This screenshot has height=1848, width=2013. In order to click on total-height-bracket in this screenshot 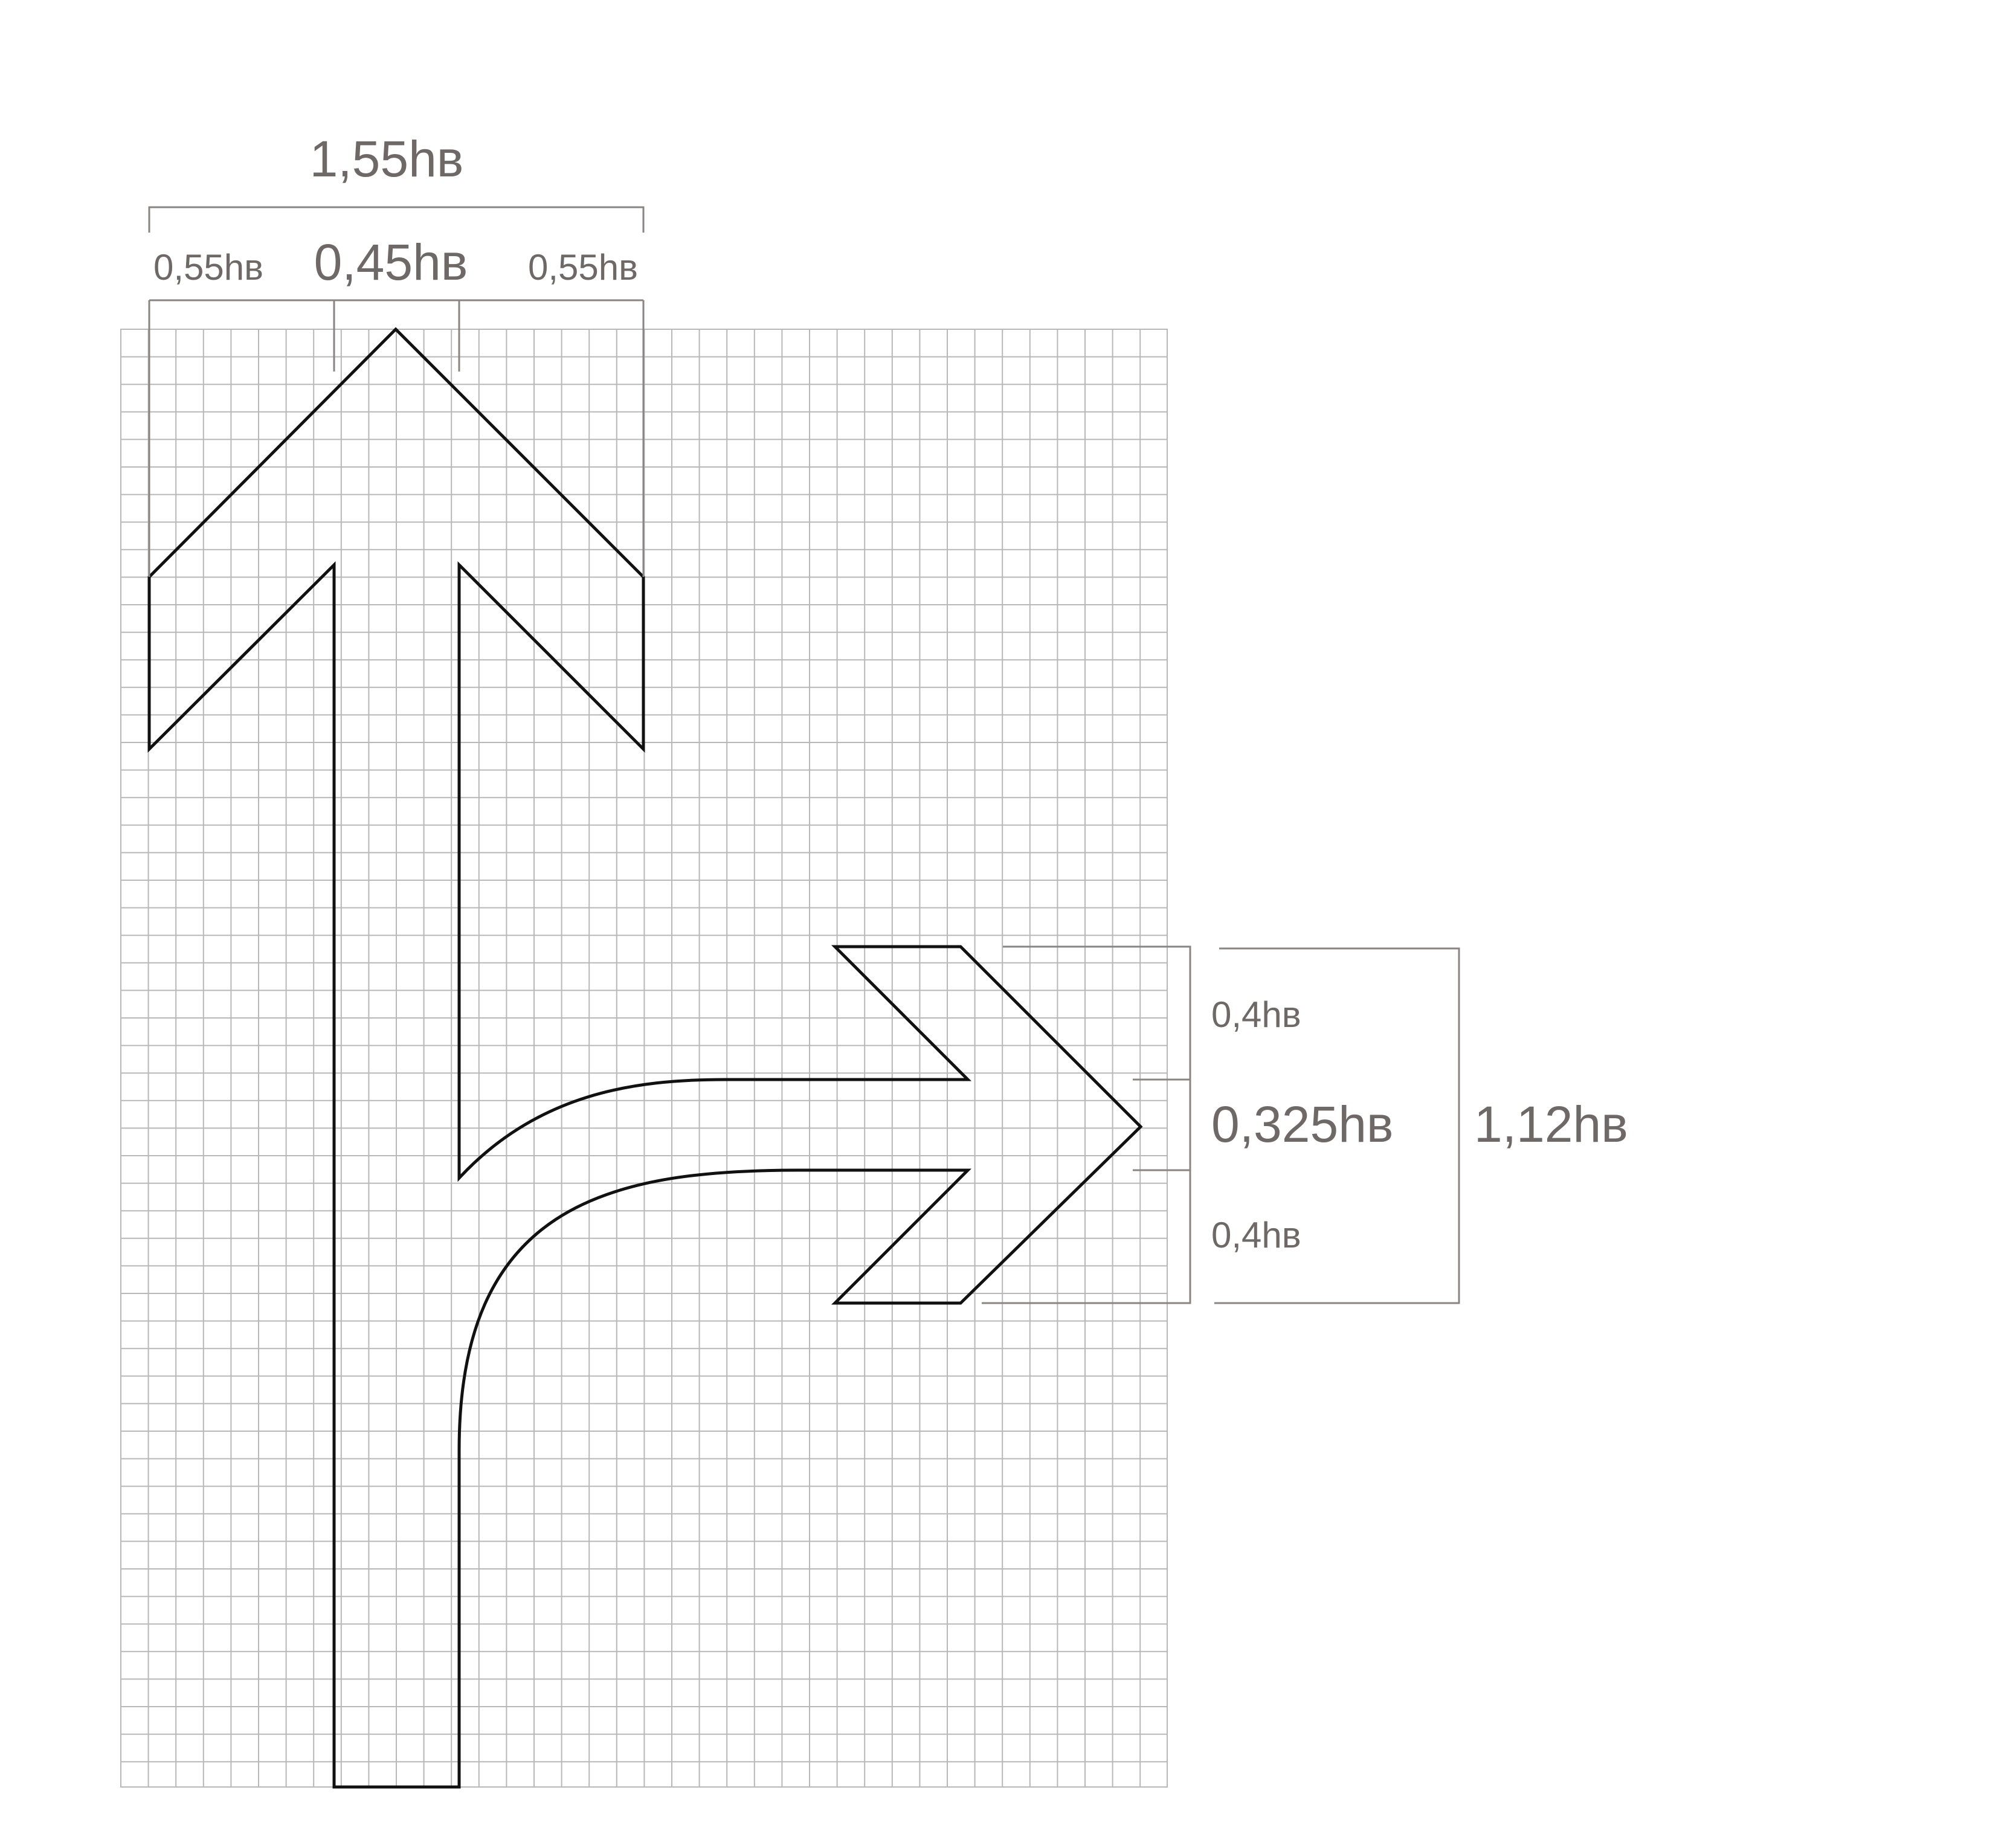, I will do `click(1337, 1125)`.